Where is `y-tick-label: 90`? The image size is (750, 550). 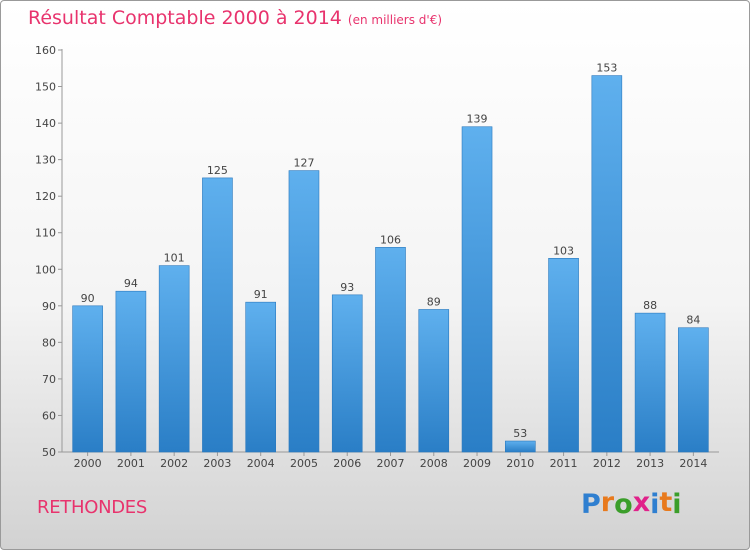
y-tick-label: 90 is located at coordinates (49, 306).